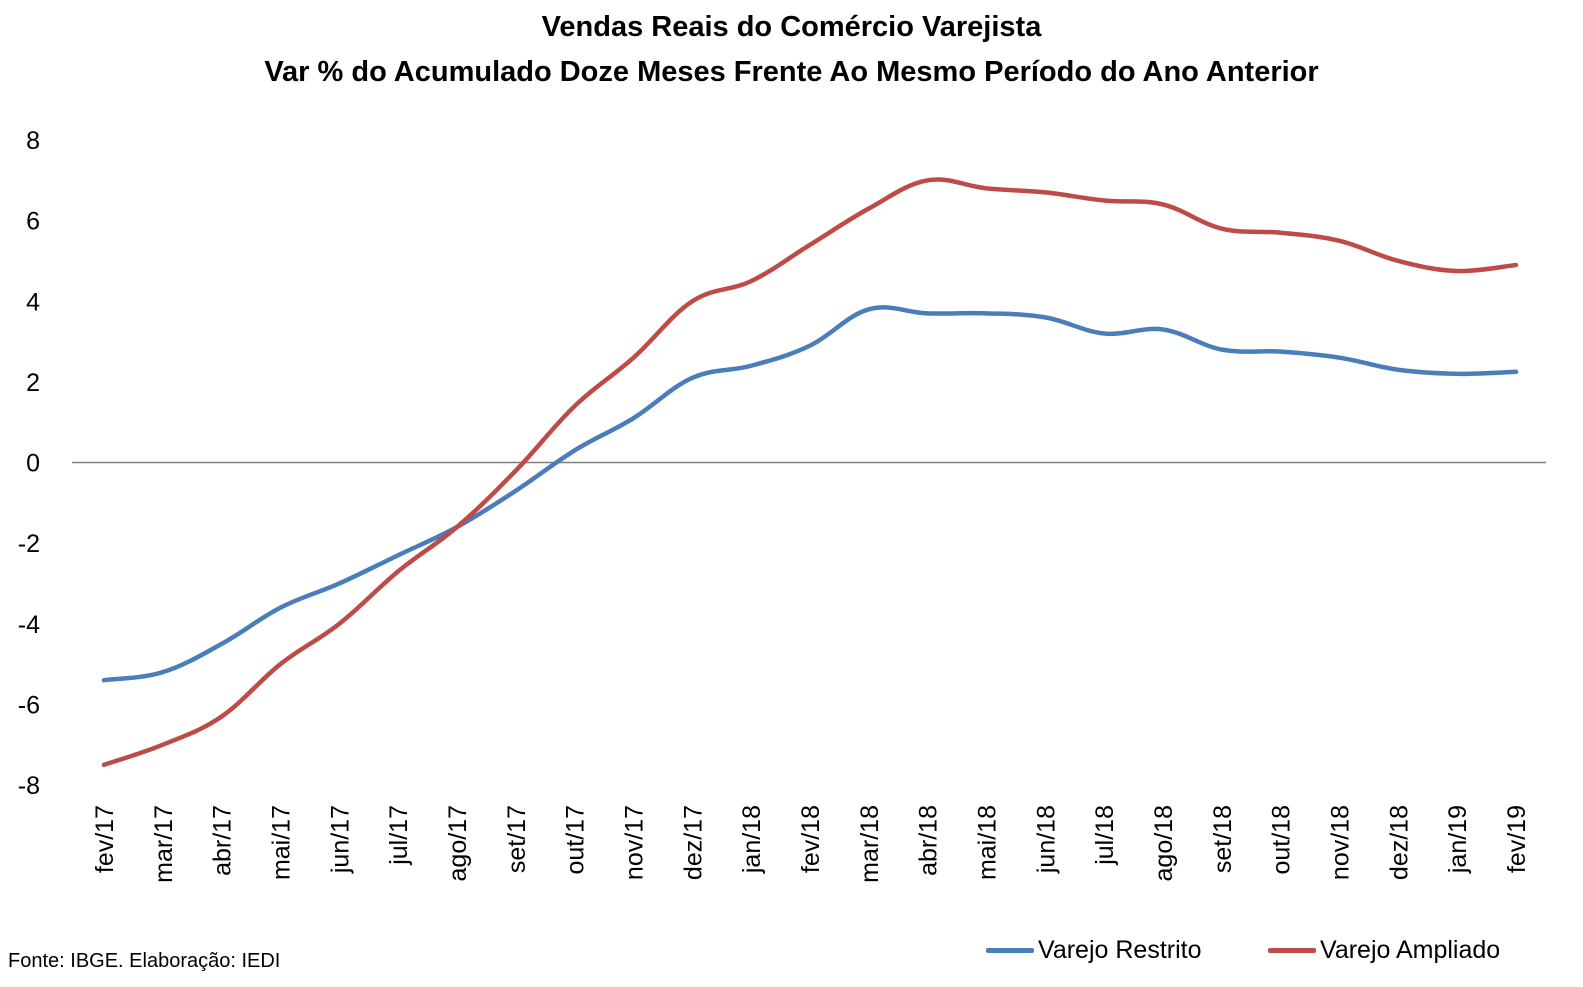  Describe the element at coordinates (1223, 839) in the screenshot. I see `x-tick-label: set/18` at that location.